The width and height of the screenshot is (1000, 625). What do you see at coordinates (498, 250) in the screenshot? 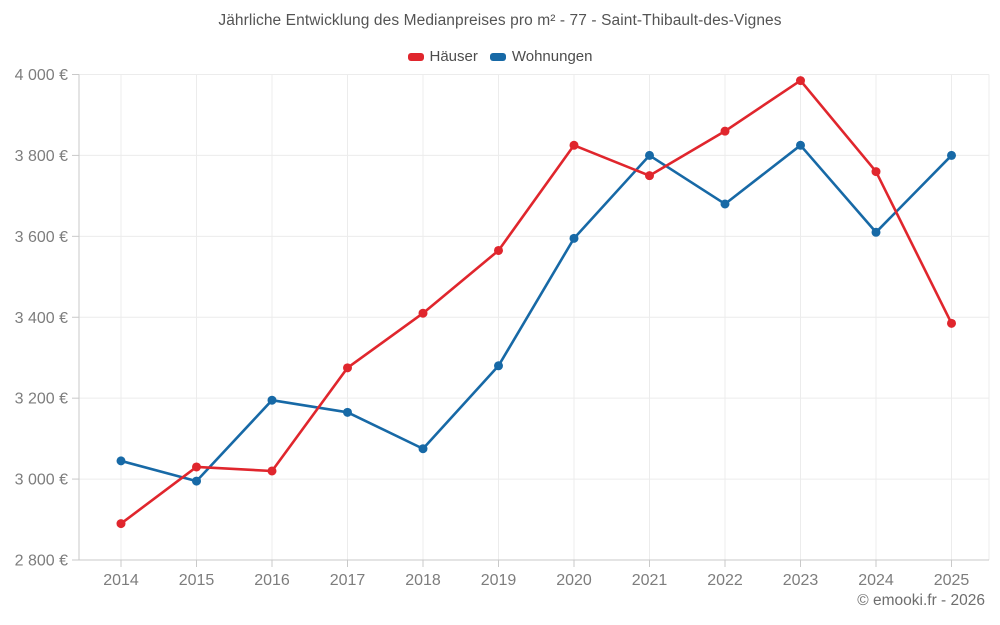
I see `data-point-hauser-2019` at bounding box center [498, 250].